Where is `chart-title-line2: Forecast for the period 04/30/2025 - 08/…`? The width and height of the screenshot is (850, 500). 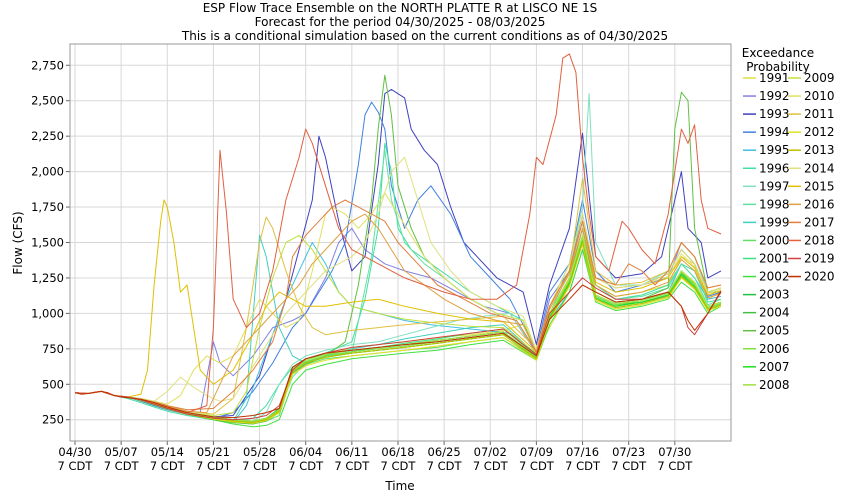 chart-title-line2: Forecast for the period 04/30/2025 - 08/… is located at coordinates (400, 22).